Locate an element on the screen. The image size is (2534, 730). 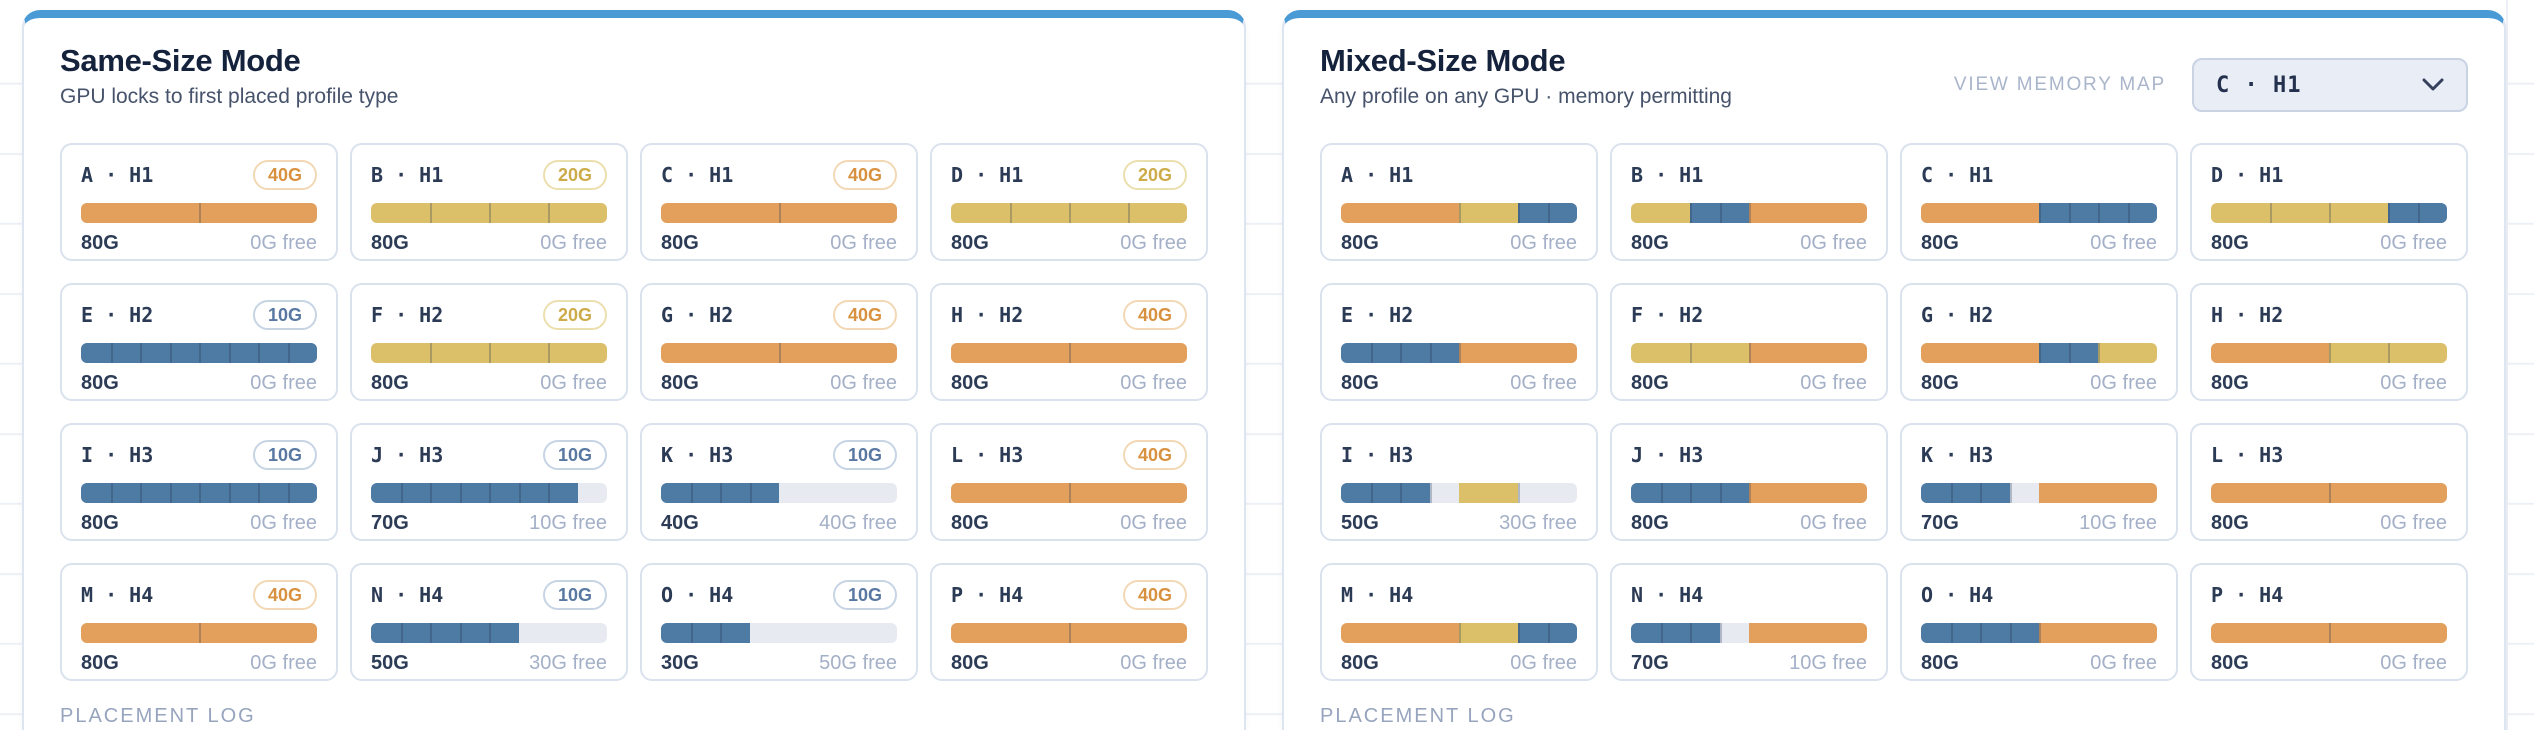
gpu-card: K · H3 70G 10G free is located at coordinates (2039, 482).